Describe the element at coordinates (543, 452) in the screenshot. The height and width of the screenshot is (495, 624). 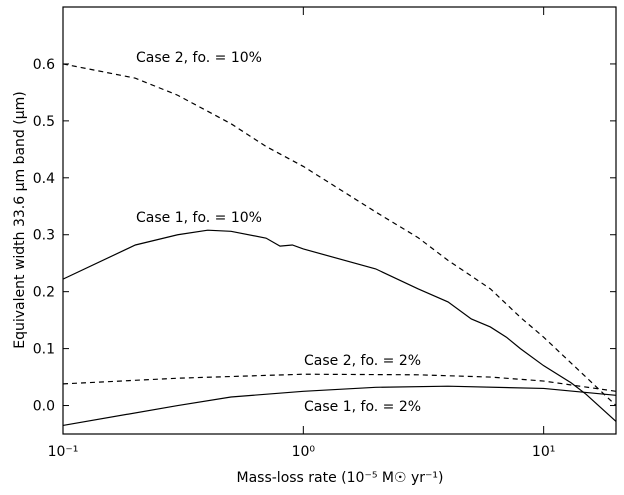
I see `x-tick-label: 10¹` at that location.